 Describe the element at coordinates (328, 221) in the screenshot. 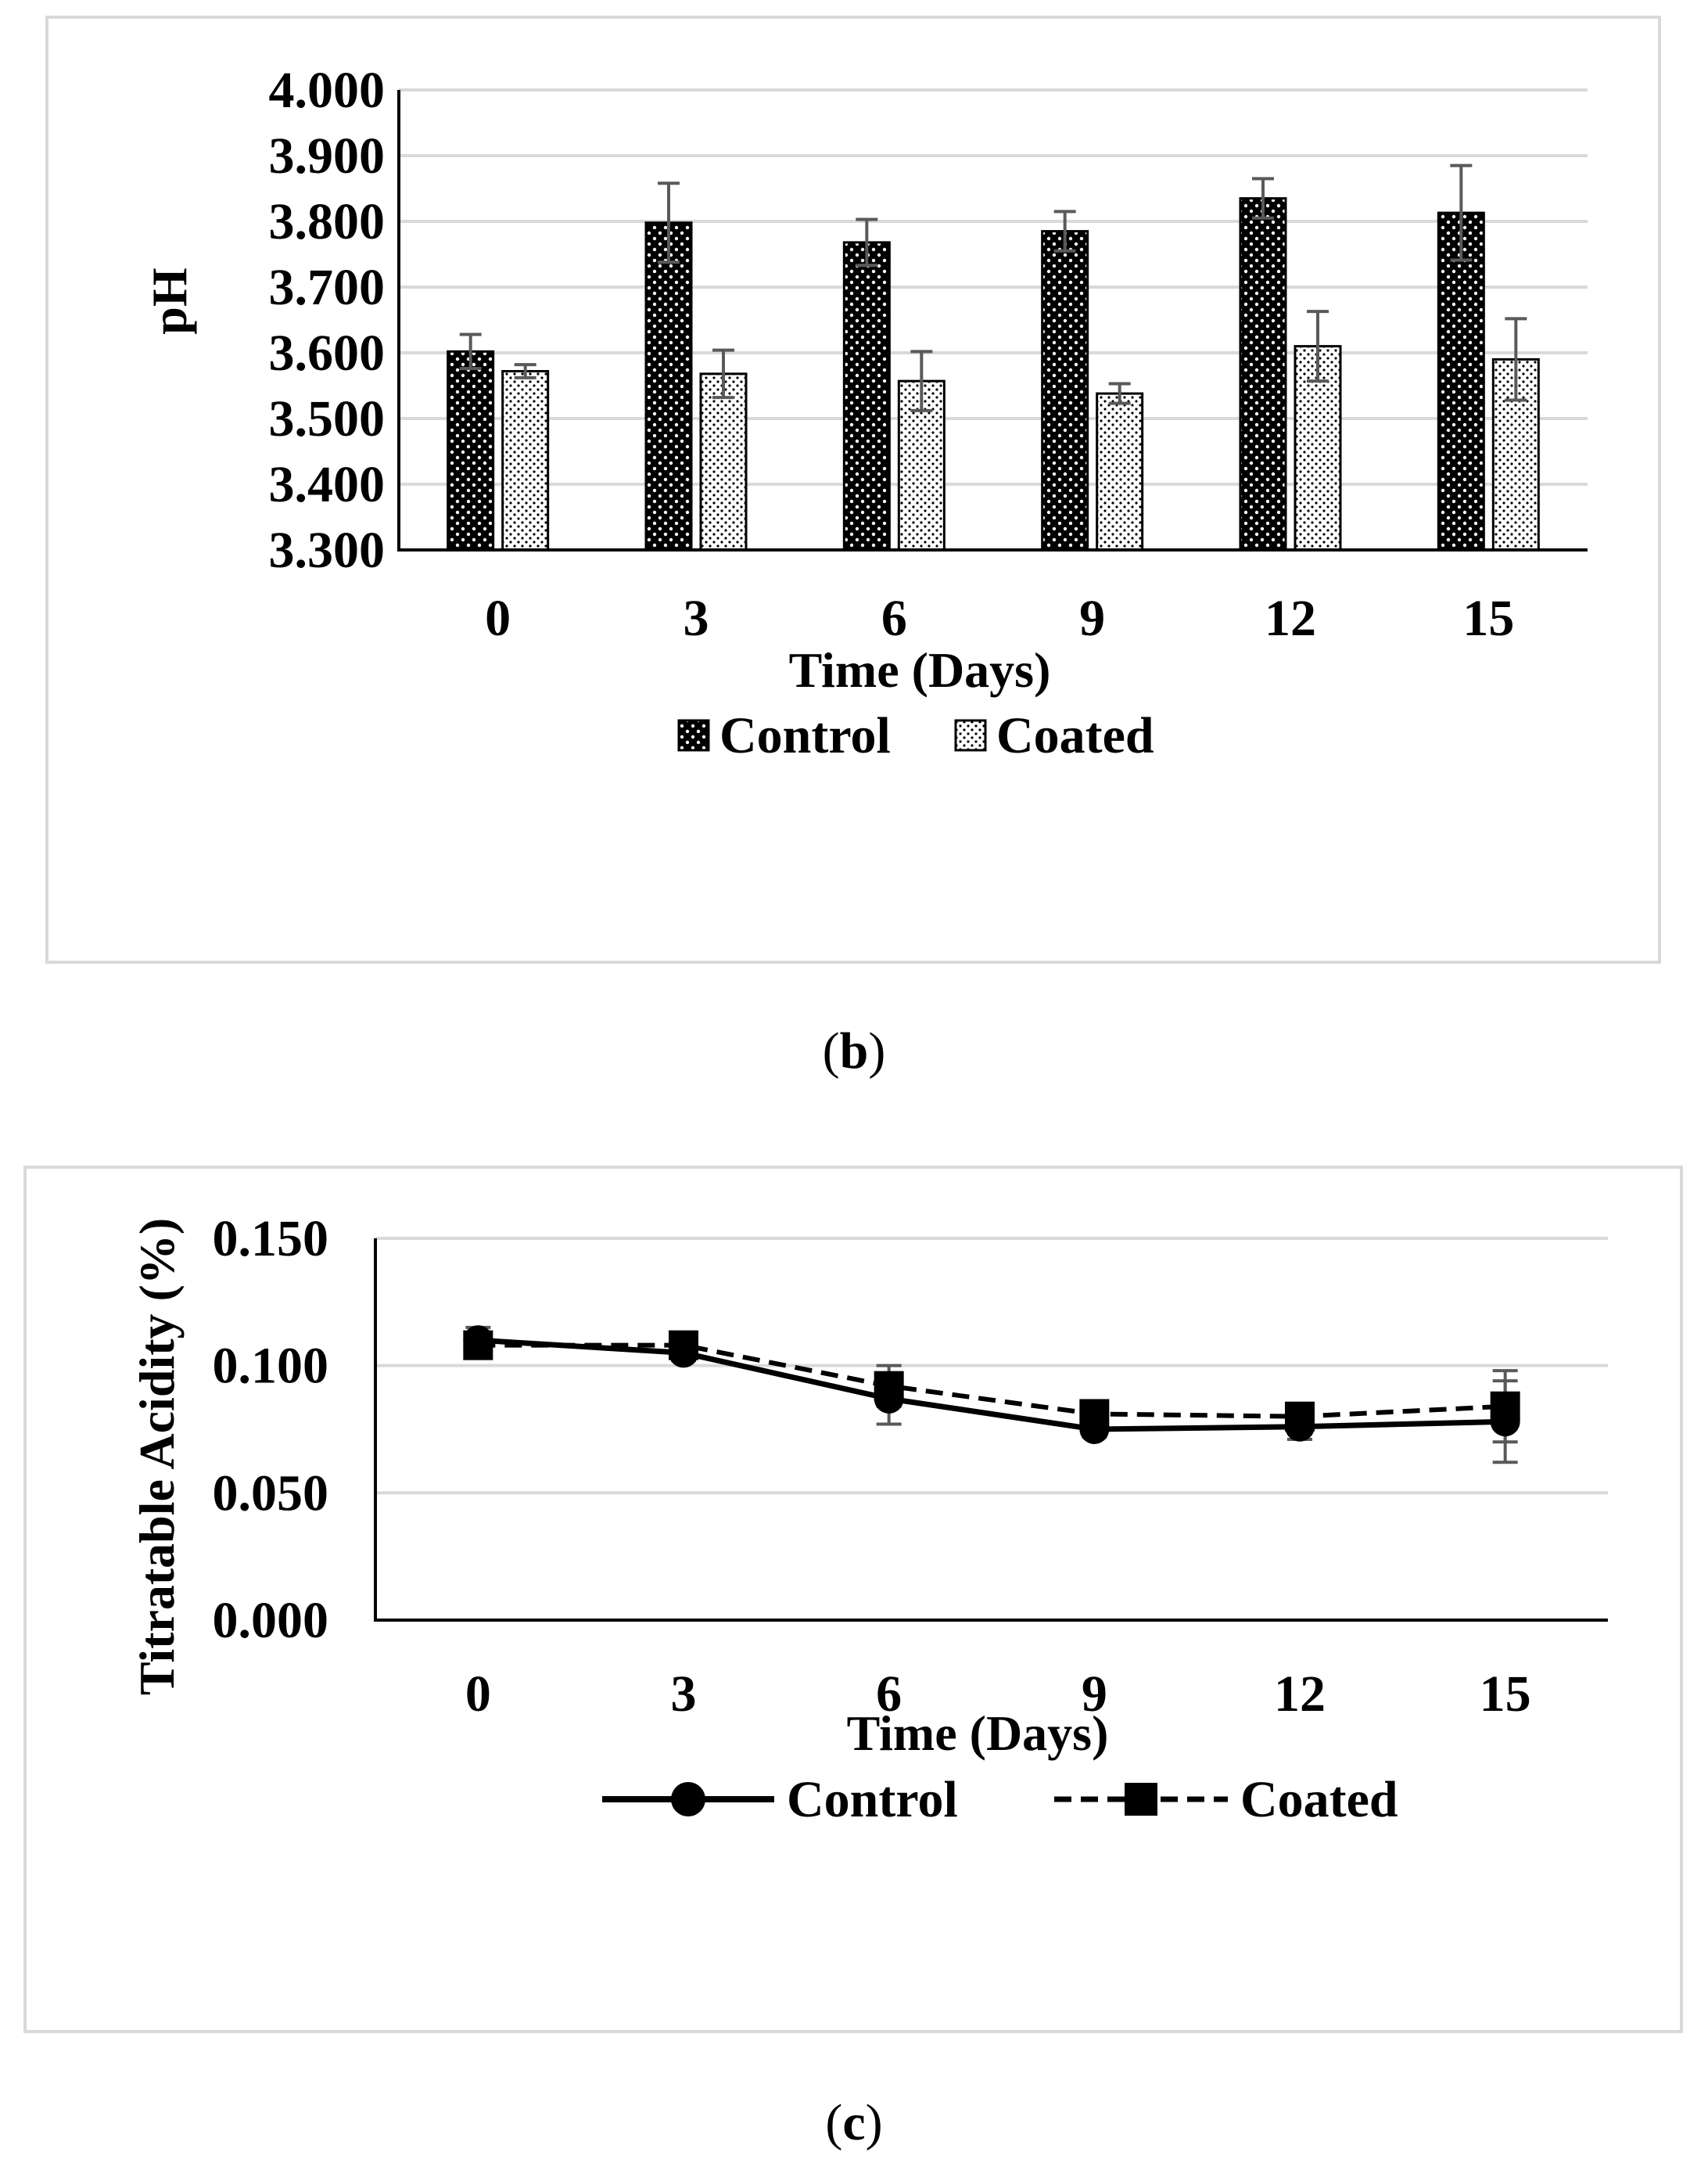

I see `ph-y-tick-label: 3.800` at that location.